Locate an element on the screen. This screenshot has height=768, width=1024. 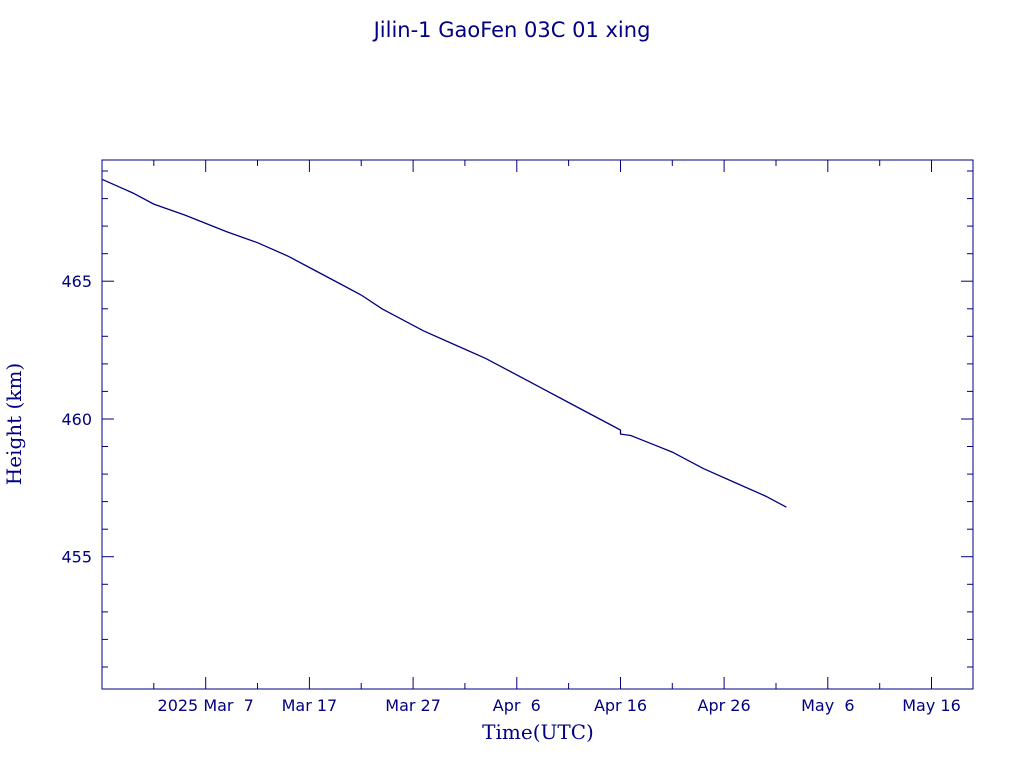
y-tick-labels: 455 460 465 is located at coordinates (76, 419).